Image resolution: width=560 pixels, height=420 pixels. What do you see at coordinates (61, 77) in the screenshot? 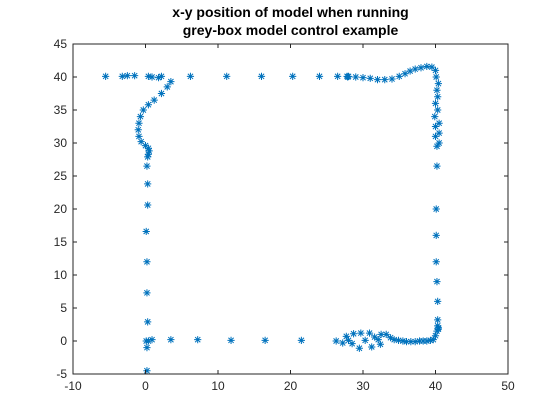
I see `y-tick-label: 40` at bounding box center [61, 77].